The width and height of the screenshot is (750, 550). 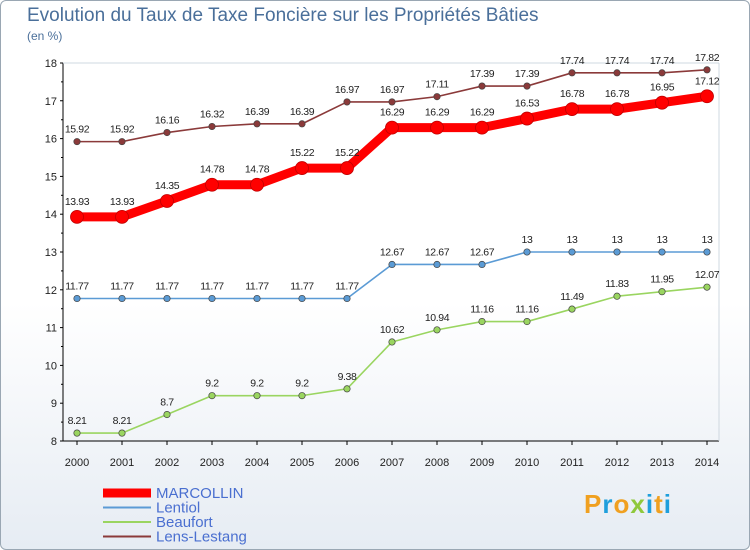 I want to click on data-label: 16.32, so click(x=212, y=115).